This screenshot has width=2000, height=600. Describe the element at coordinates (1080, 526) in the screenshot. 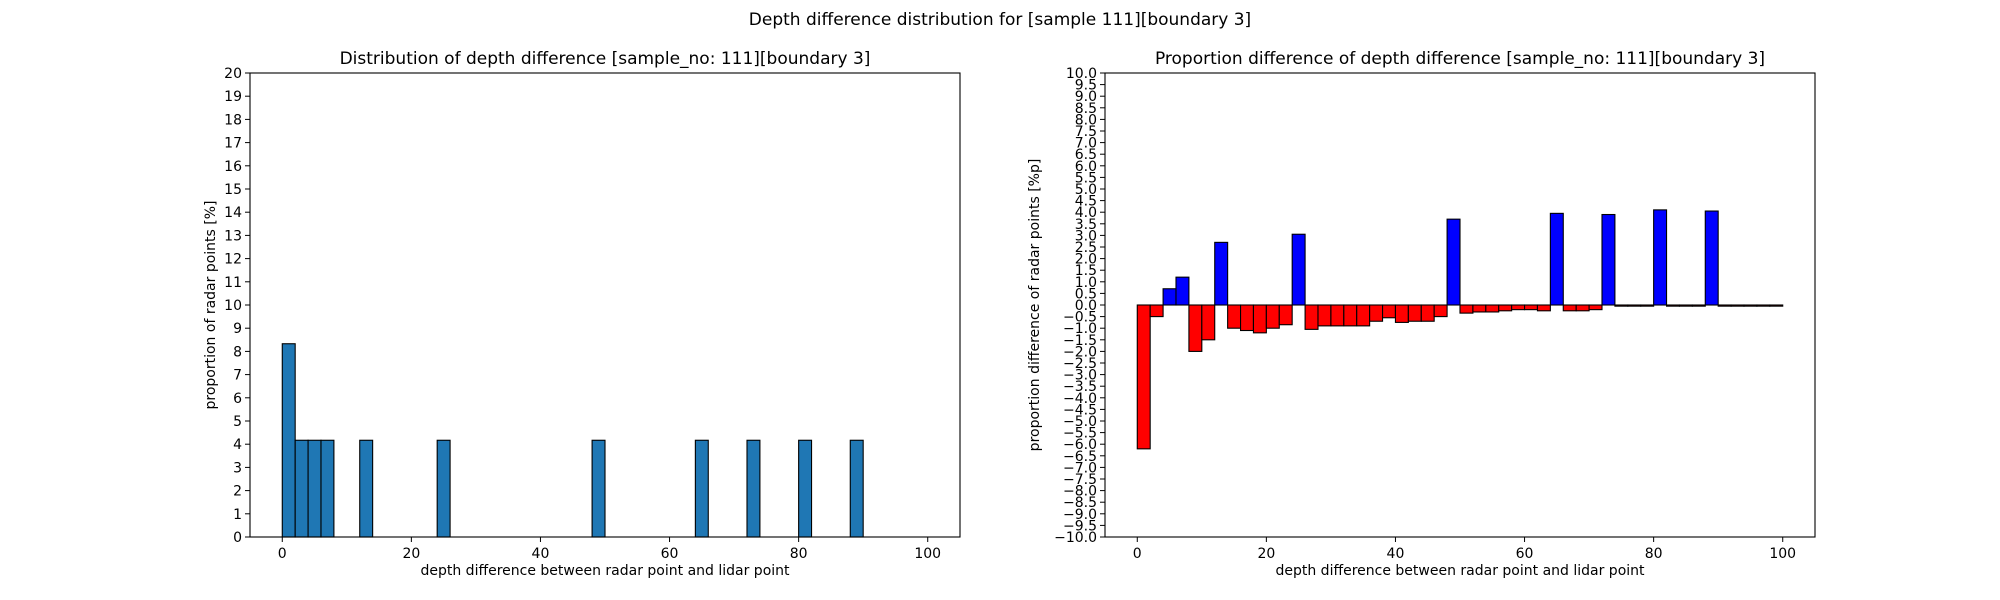

I see `chart-right-ytick-label: −9.5` at that location.